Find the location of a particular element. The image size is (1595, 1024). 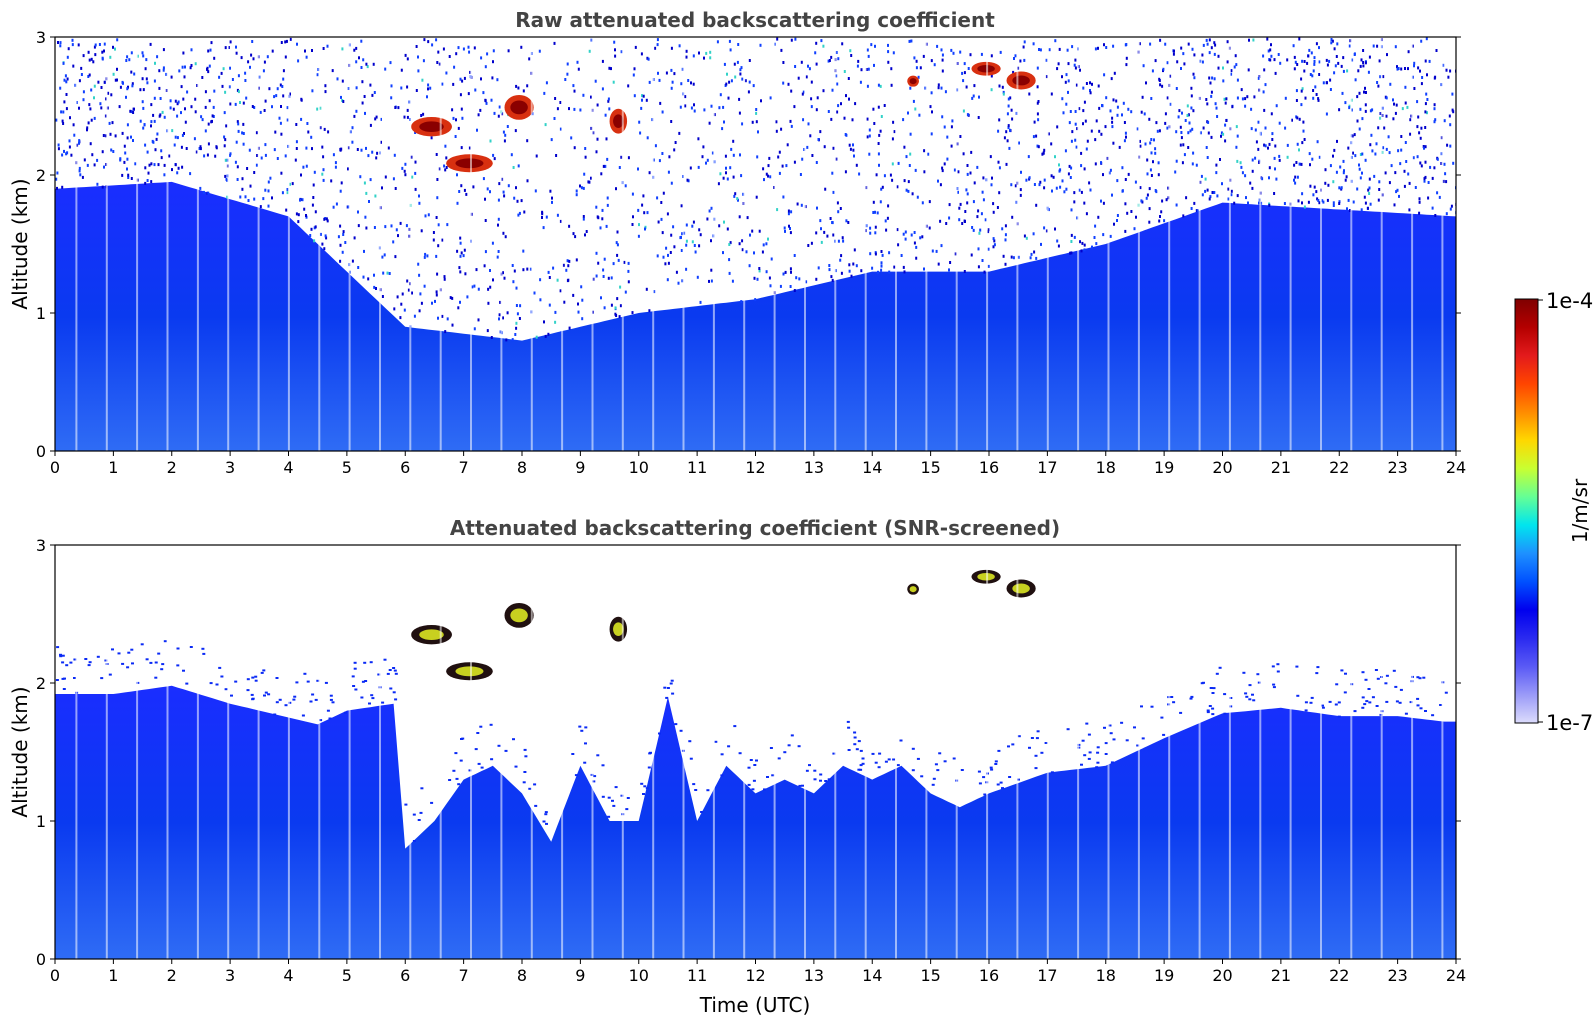

screened-ytick-label: 1 is located at coordinates (41, 821).